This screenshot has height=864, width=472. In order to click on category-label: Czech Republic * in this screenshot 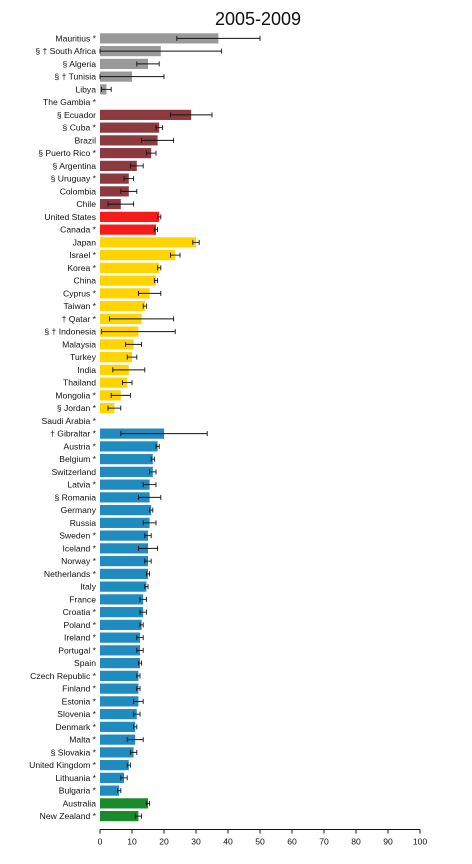, I will do `click(63, 676)`.